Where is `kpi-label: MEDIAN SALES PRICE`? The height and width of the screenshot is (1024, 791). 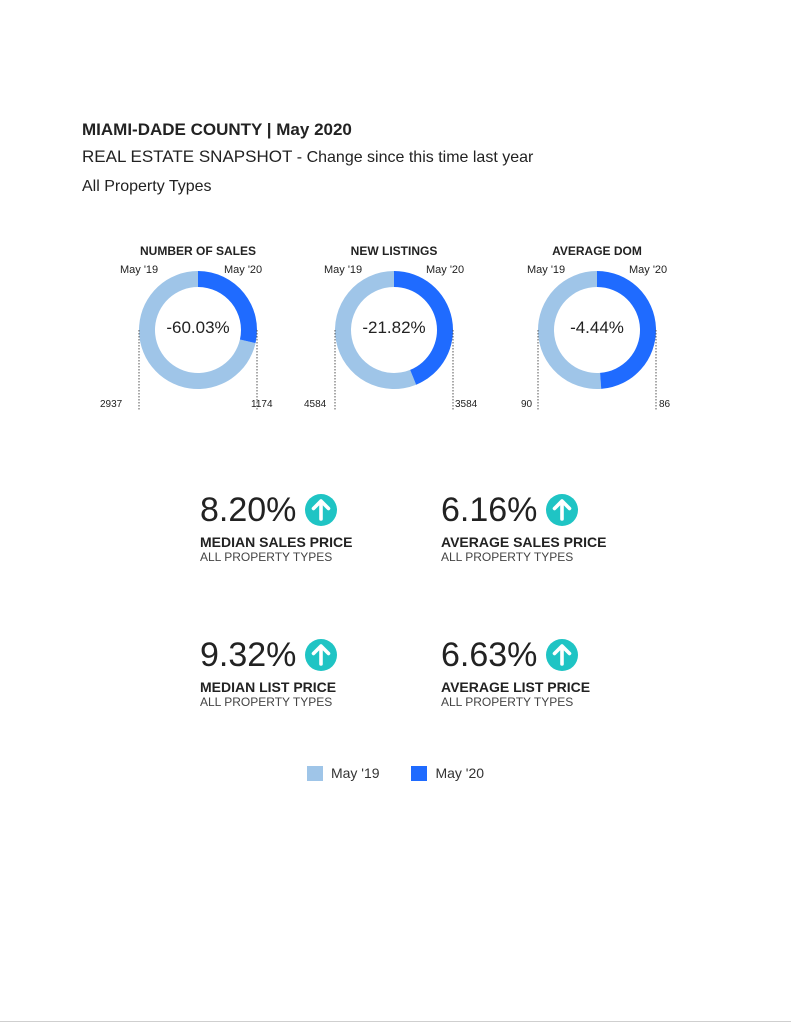 kpi-label: MEDIAN SALES PRICE is located at coordinates (276, 542).